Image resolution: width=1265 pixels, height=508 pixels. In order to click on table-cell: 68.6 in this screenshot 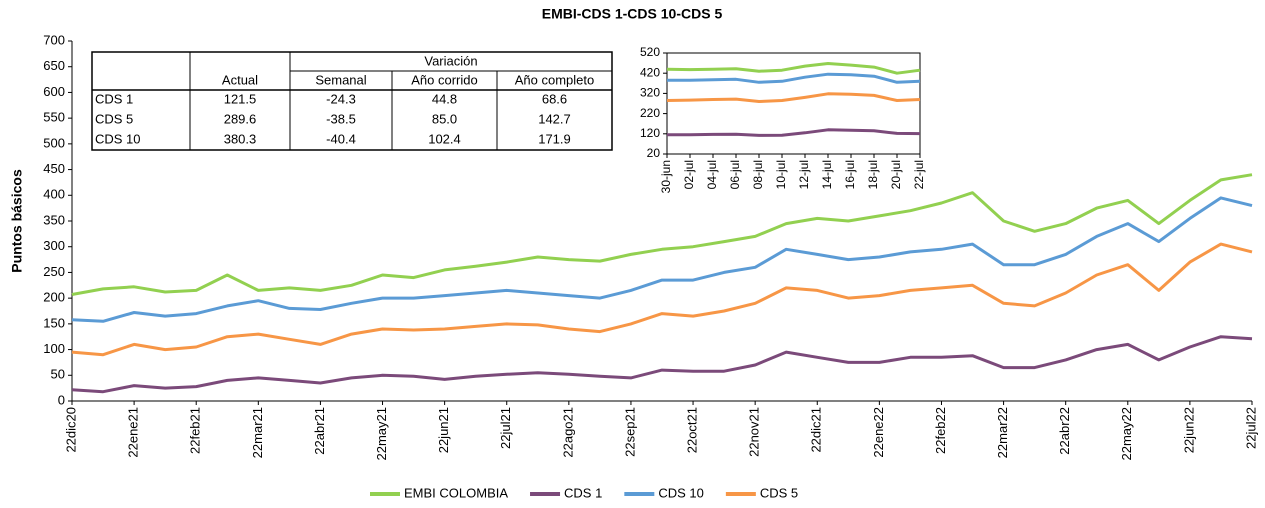, I will do `click(554, 98)`.